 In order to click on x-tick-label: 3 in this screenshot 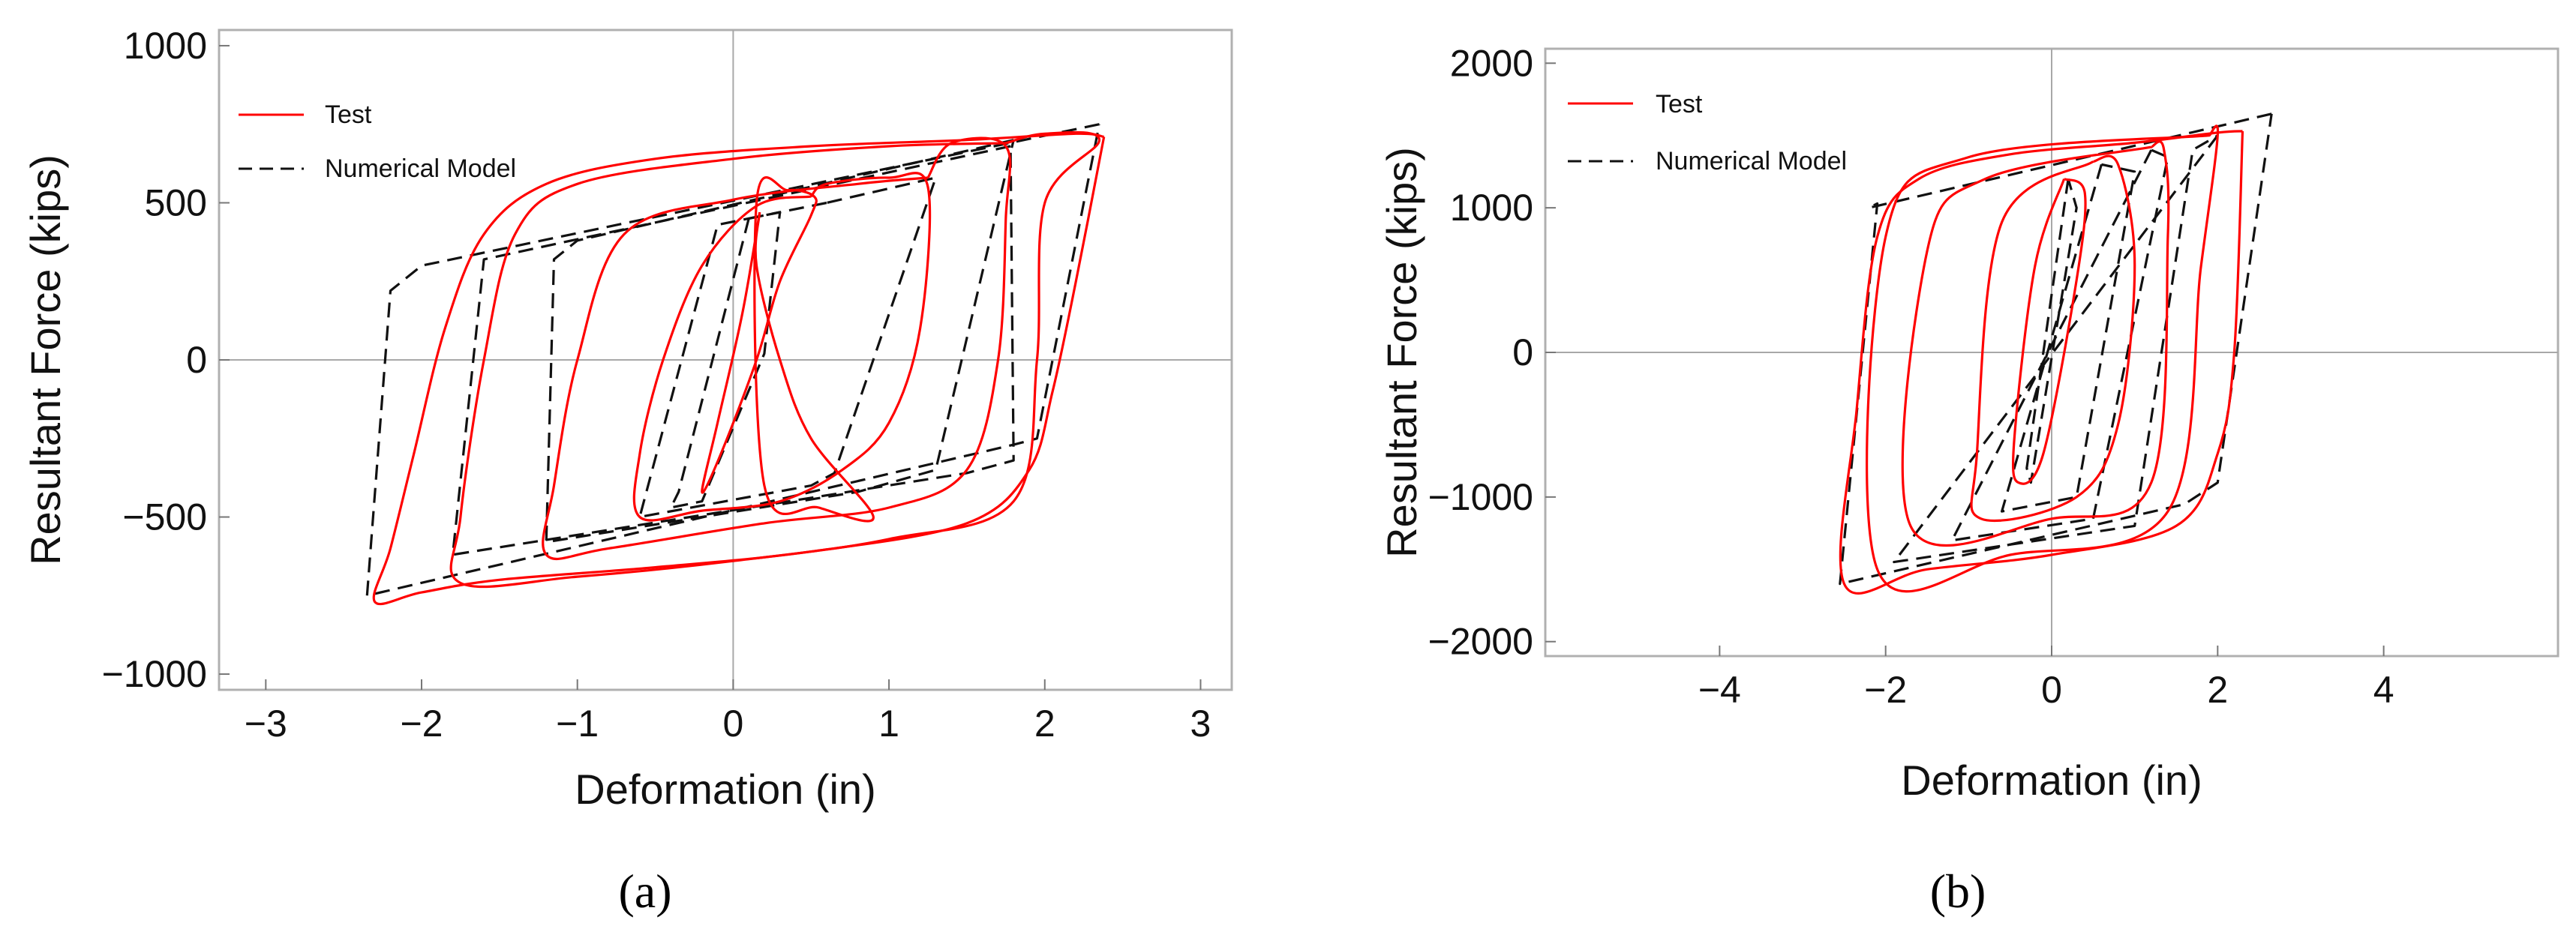, I will do `click(1200, 724)`.